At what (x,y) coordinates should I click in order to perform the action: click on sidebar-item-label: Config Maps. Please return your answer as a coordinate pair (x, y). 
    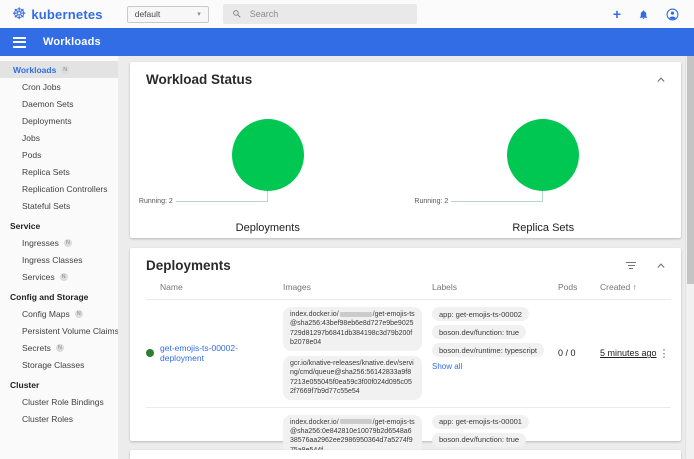
    Looking at the image, I should click on (46, 313).